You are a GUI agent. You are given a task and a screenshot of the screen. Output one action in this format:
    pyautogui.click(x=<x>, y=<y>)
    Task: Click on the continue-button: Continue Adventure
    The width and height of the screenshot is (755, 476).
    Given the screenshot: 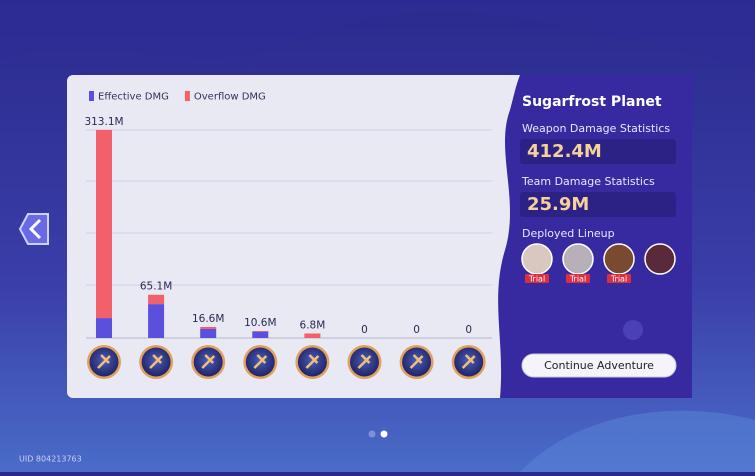 What is the action you would take?
    pyautogui.click(x=599, y=365)
    